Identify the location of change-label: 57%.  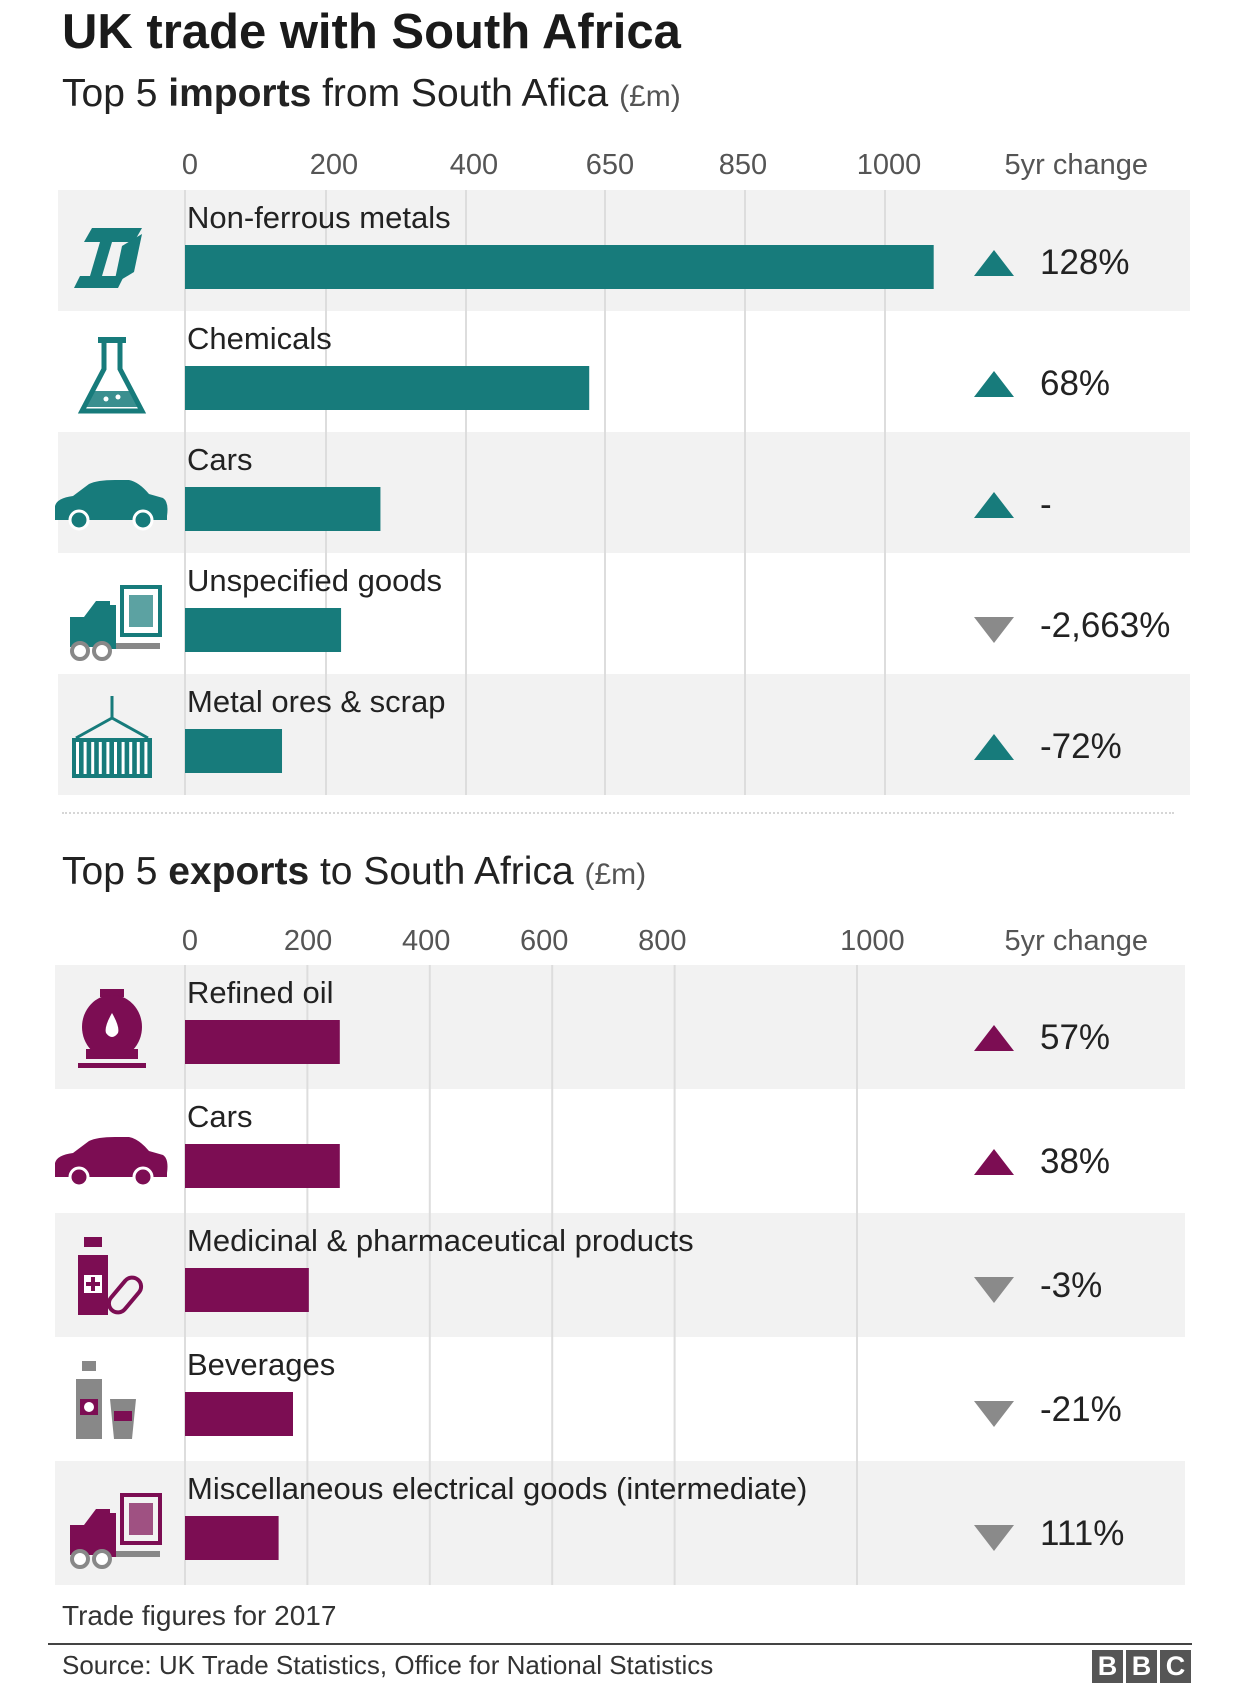
(1075, 1037).